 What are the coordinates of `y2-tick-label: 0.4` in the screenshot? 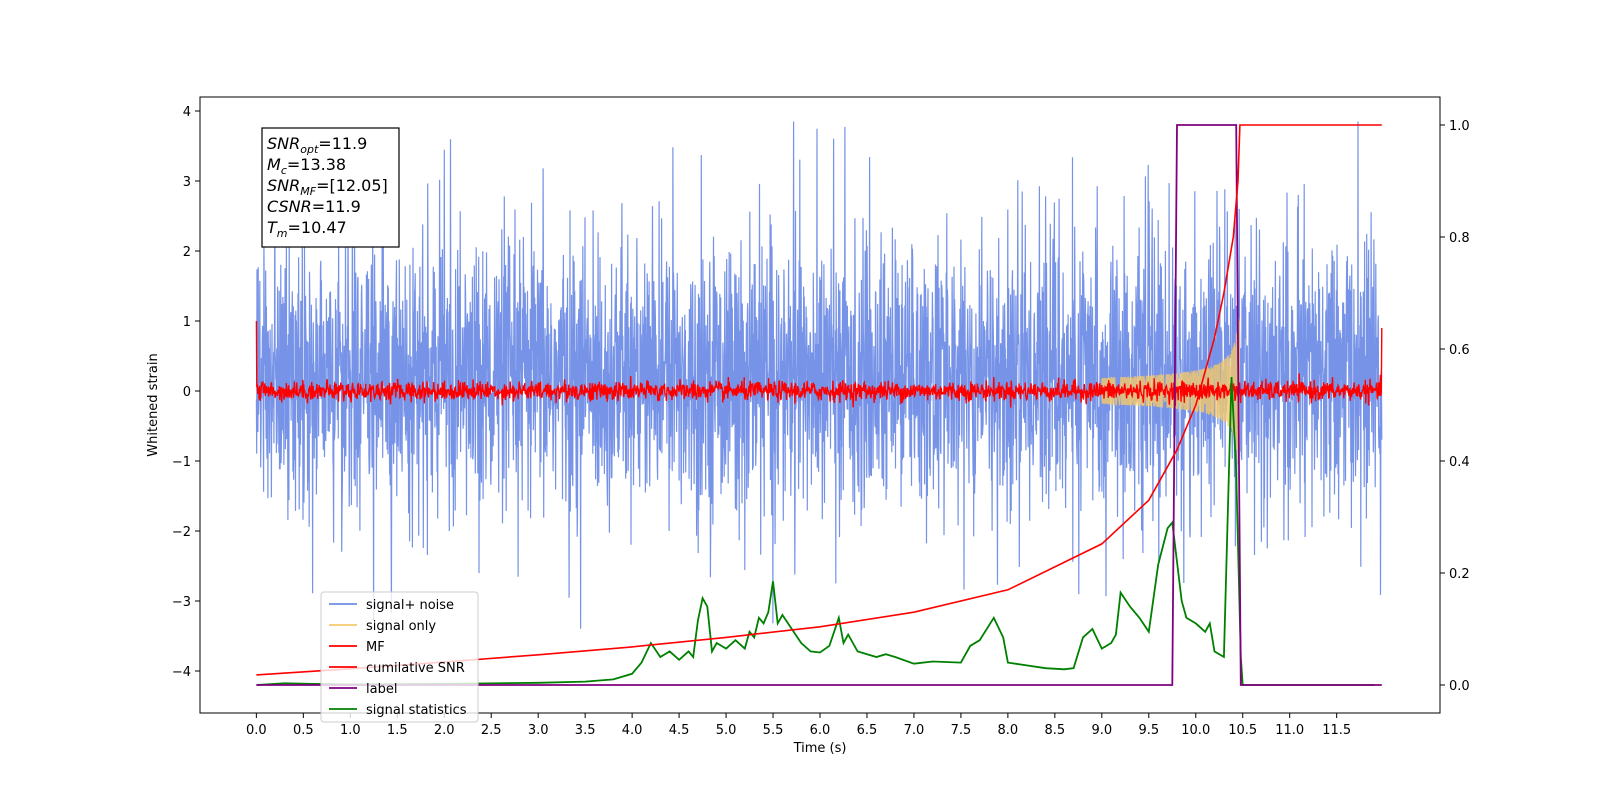 It's located at (1459, 462).